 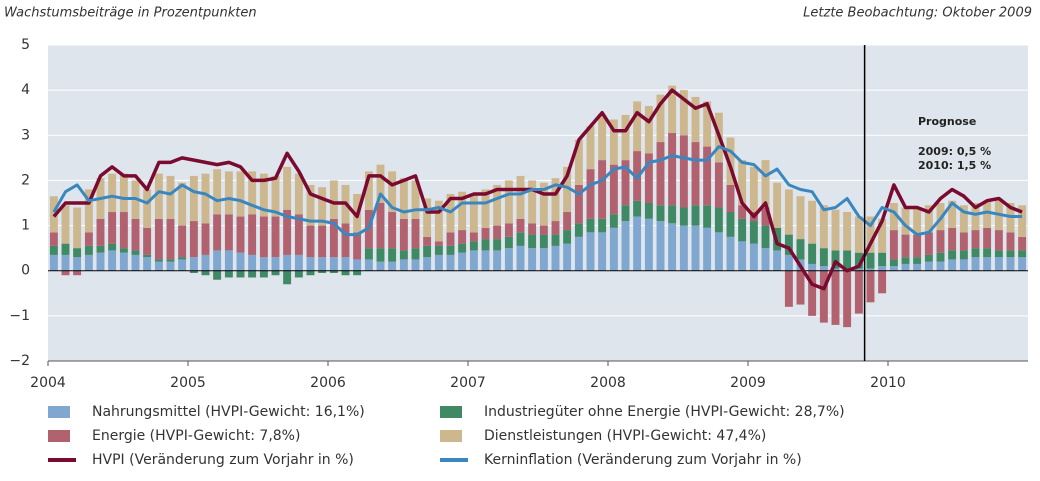 I want to click on annotation: 2010: 1,5 %, so click(x=954, y=165).